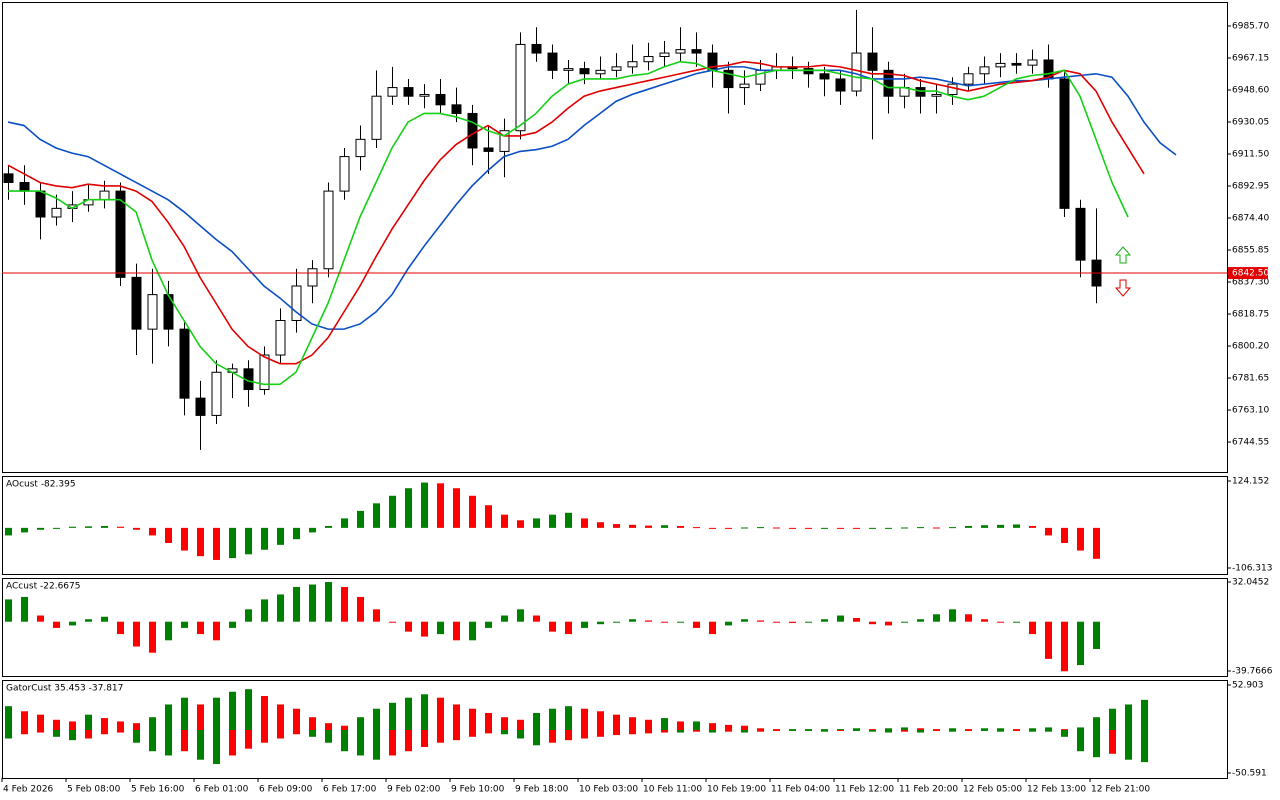 Image resolution: width=1280 pixels, height=800 pixels. What do you see at coordinates (1250, 123) in the screenshot?
I see `y-tick-label: 6930.05` at bounding box center [1250, 123].